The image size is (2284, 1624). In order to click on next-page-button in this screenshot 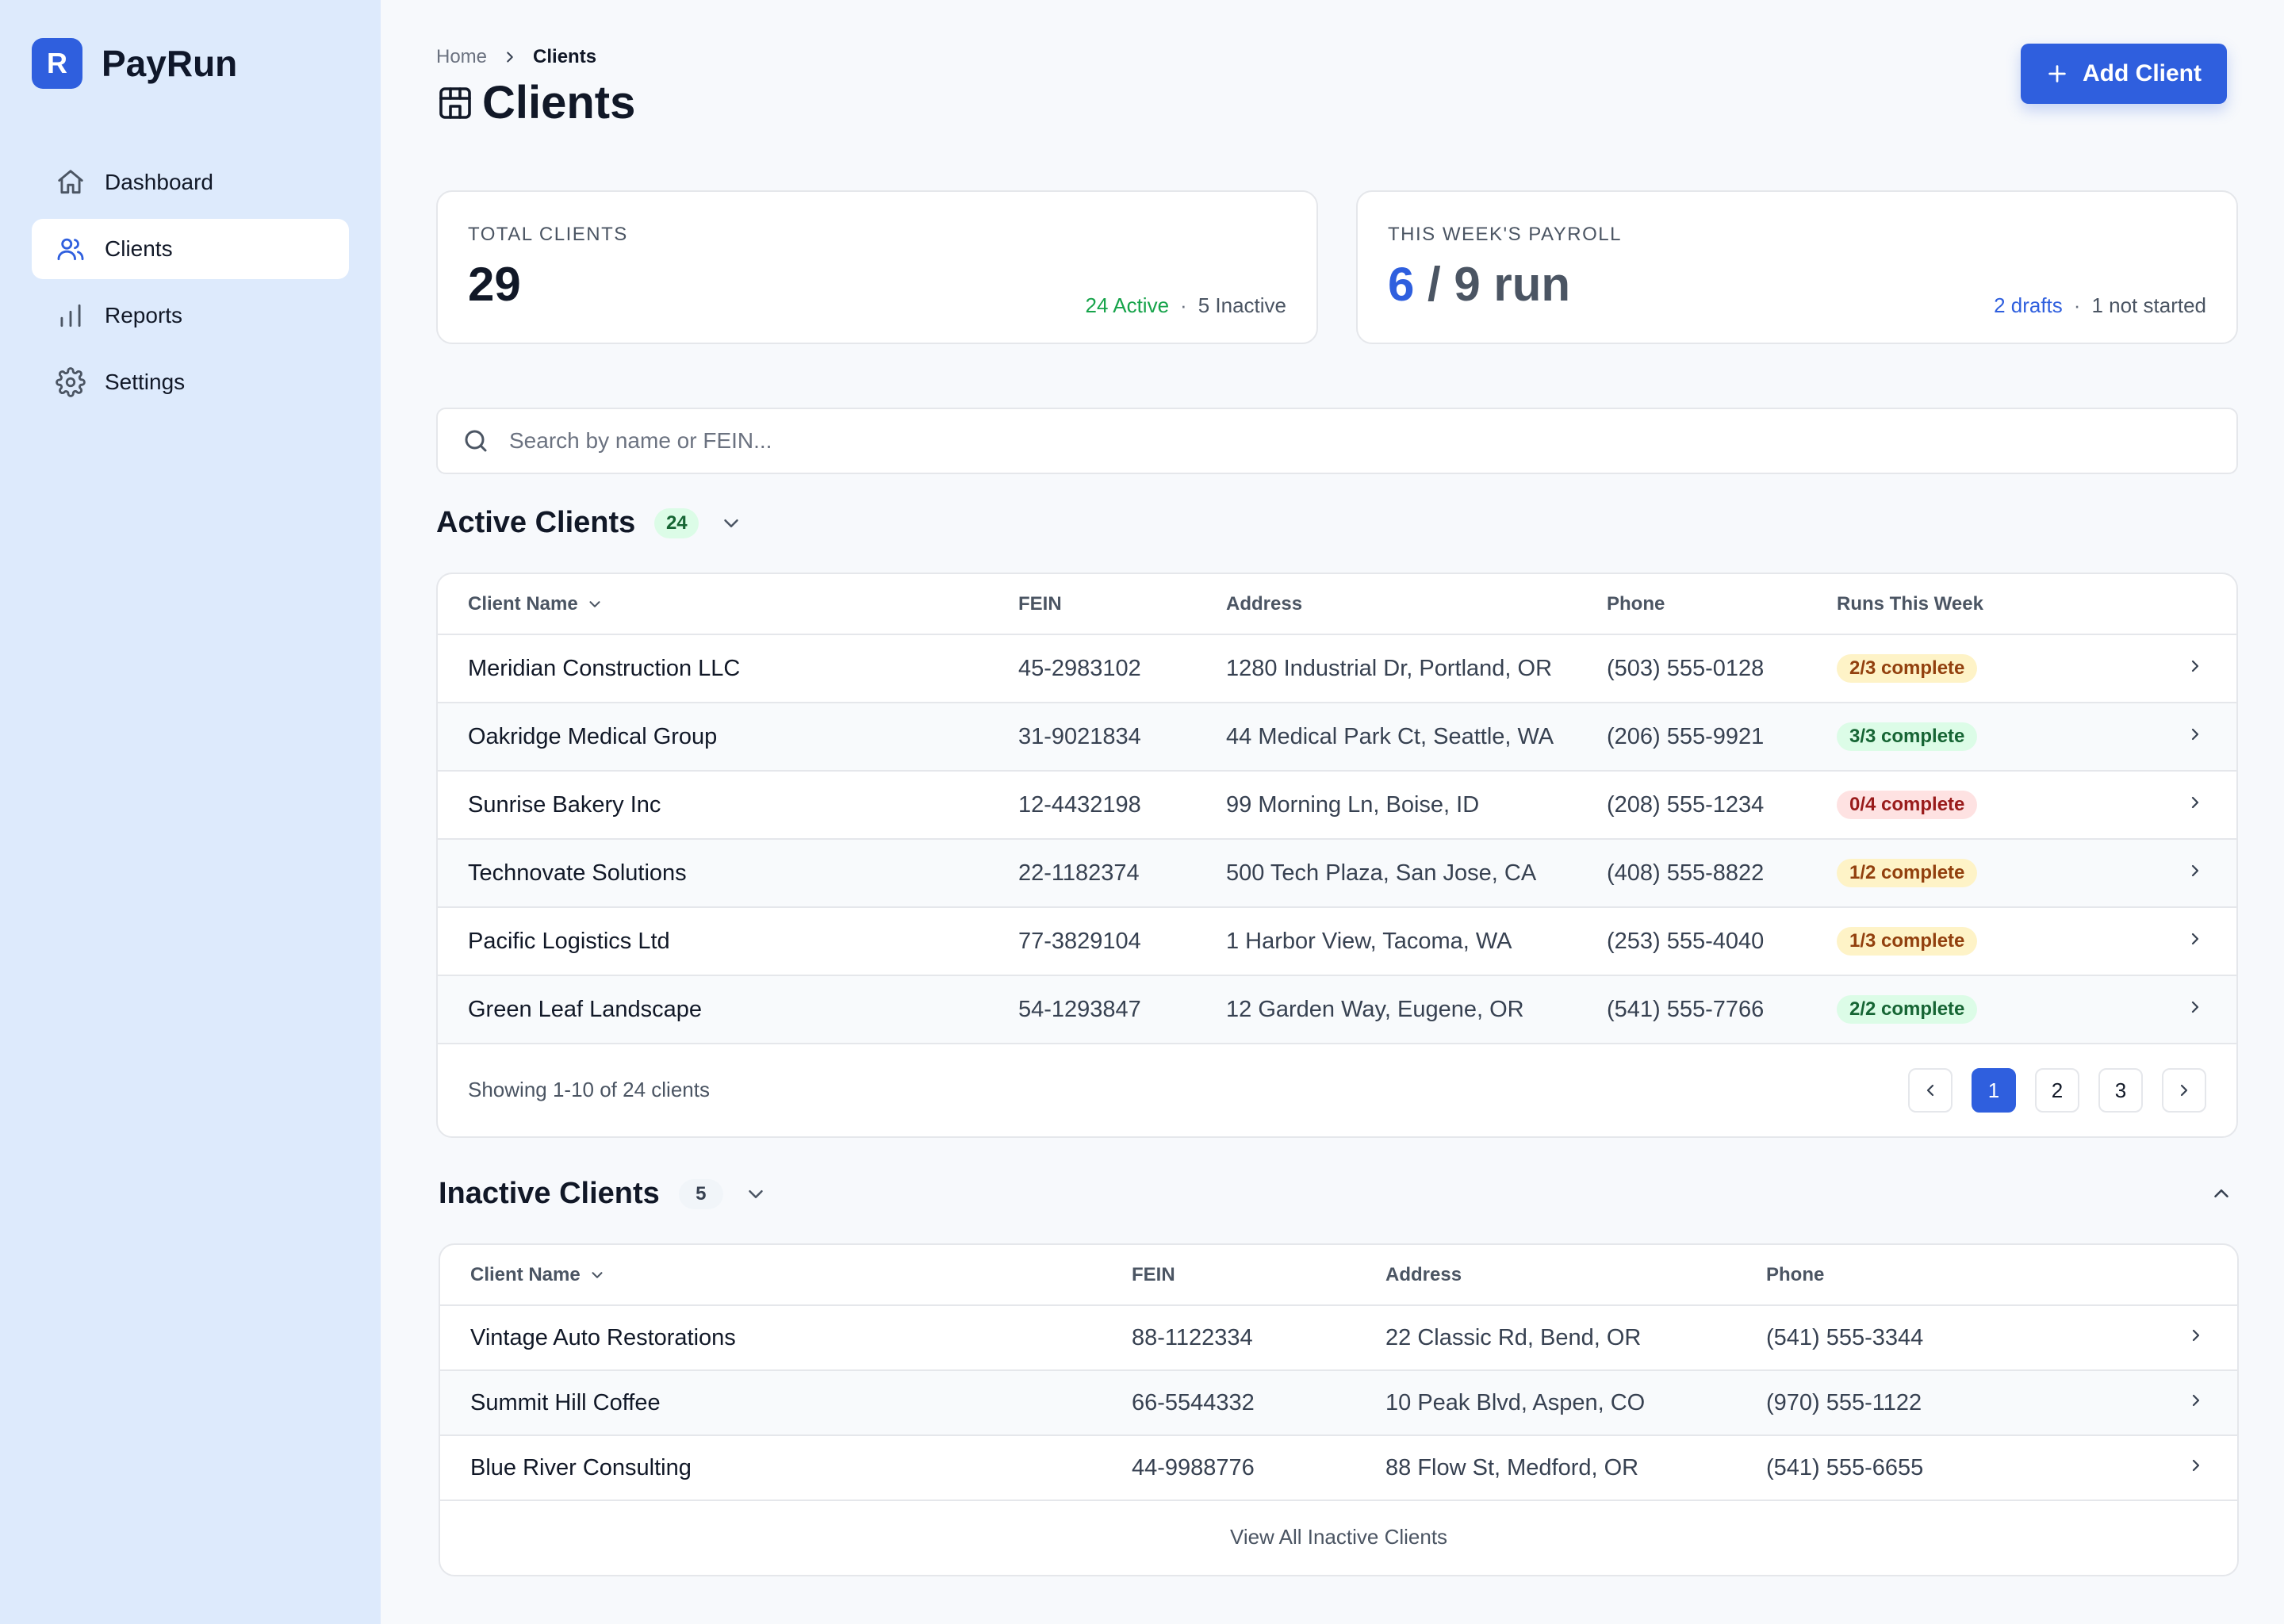, I will do `click(2184, 1090)`.